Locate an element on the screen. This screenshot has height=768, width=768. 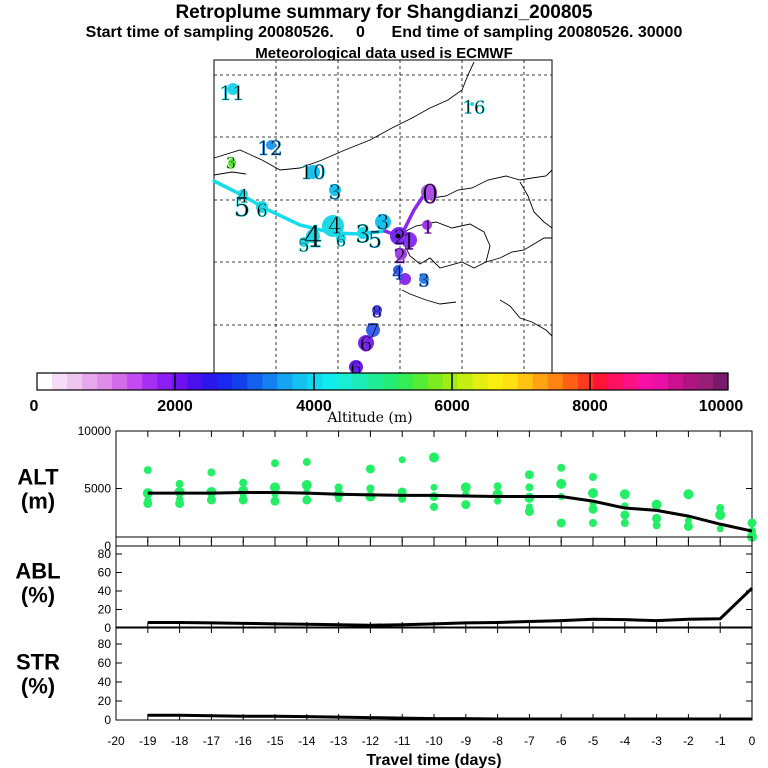
colorbar-frame is located at coordinates (382, 381).